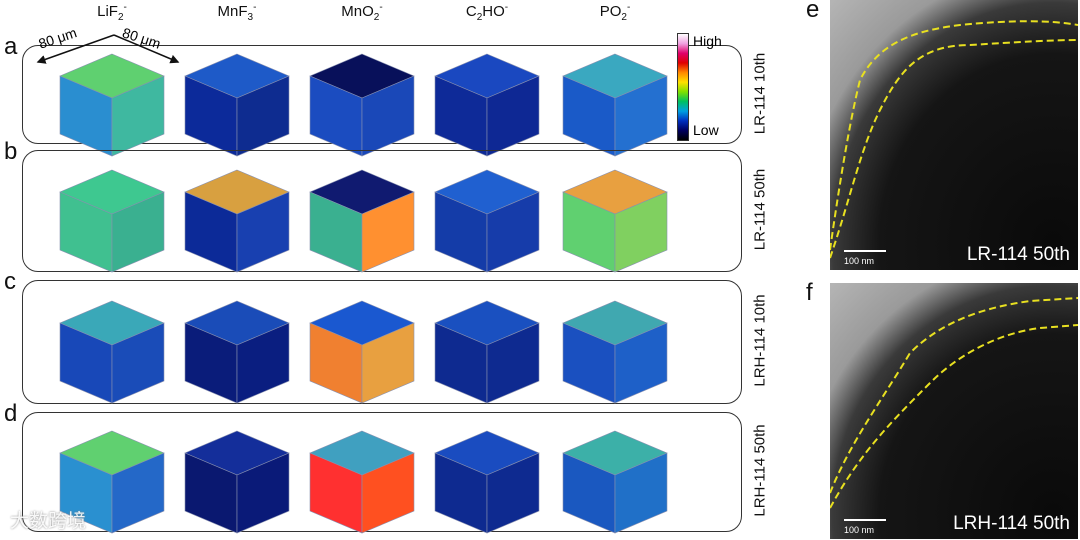 Image resolution: width=1080 pixels, height=540 pixels. I want to click on dimension-arrows, so click(108, 49).